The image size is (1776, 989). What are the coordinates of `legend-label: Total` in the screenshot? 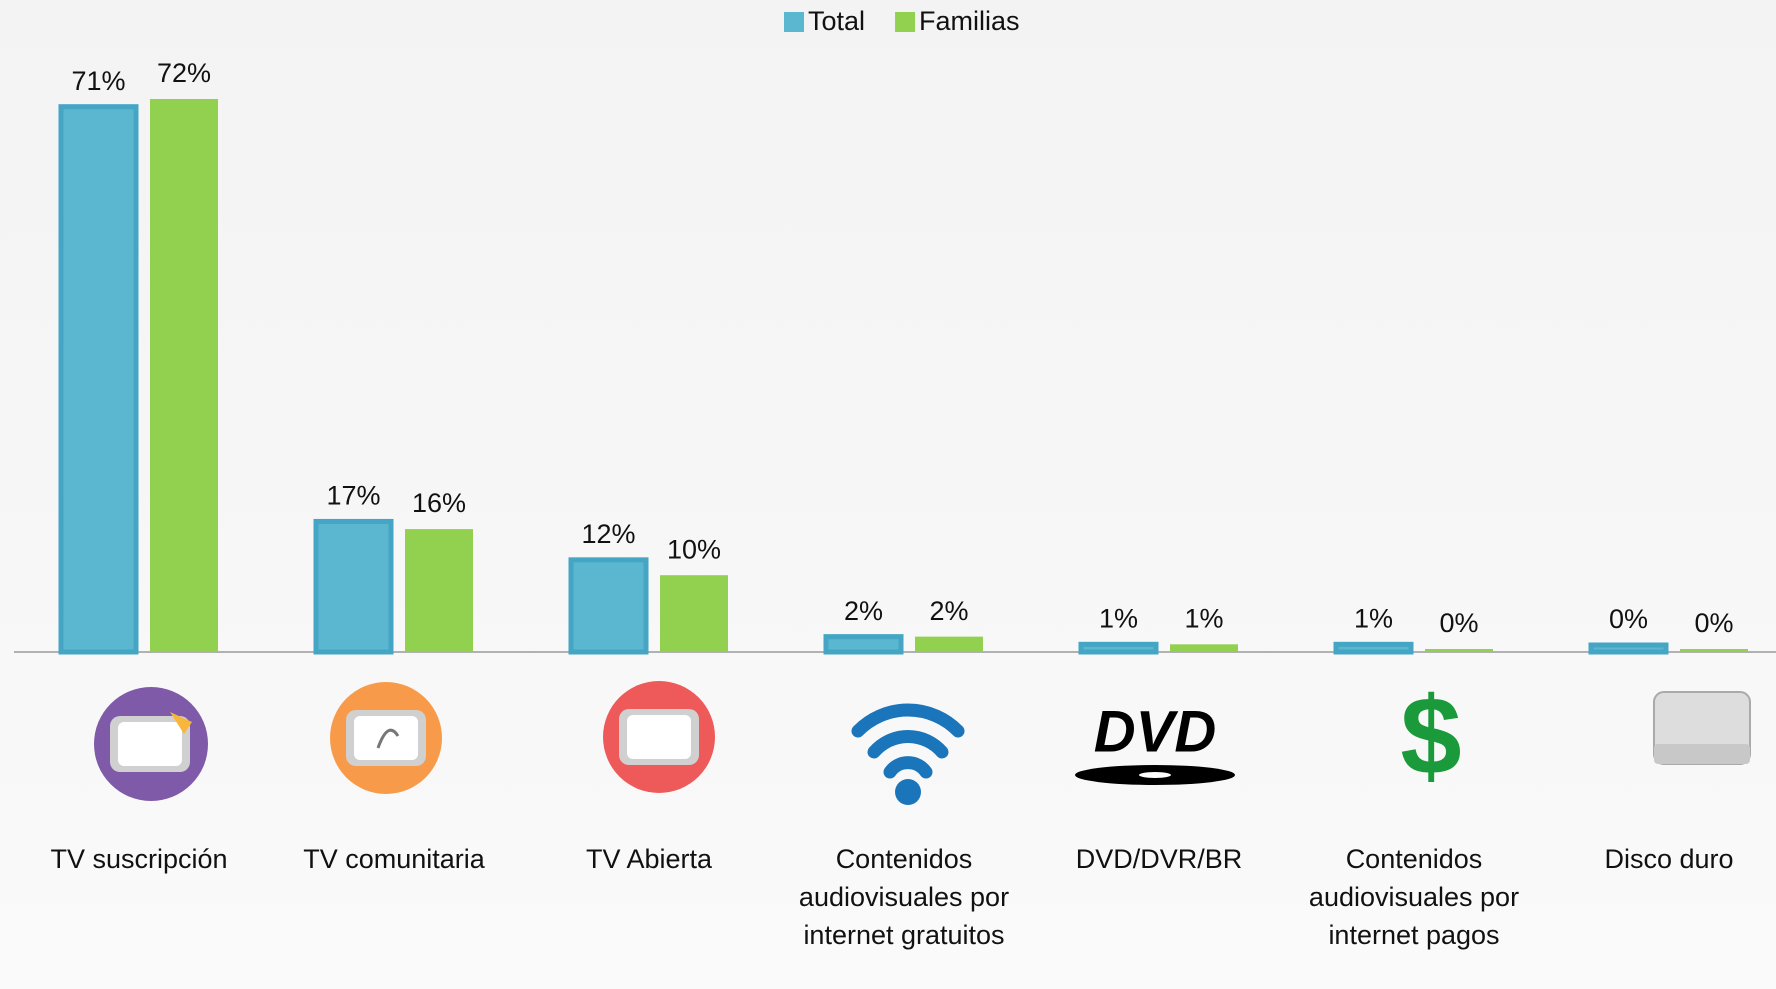 It's located at (836, 21).